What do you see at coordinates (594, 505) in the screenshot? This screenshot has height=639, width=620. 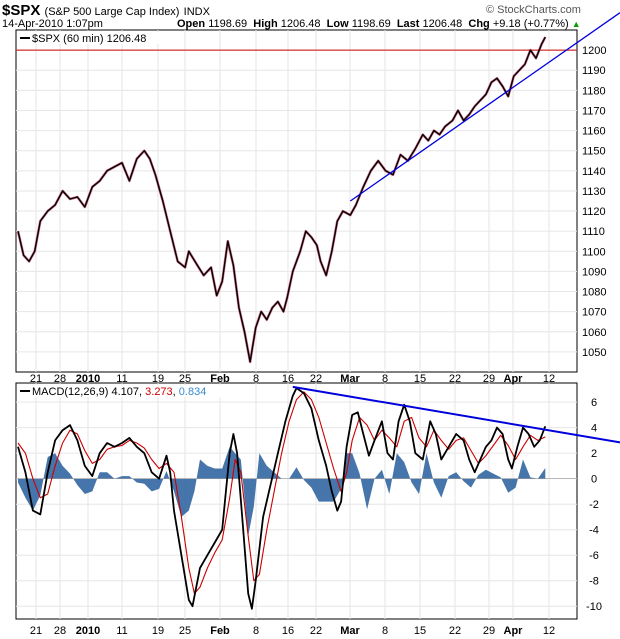 I see `macd-y-tick-label: -2` at bounding box center [594, 505].